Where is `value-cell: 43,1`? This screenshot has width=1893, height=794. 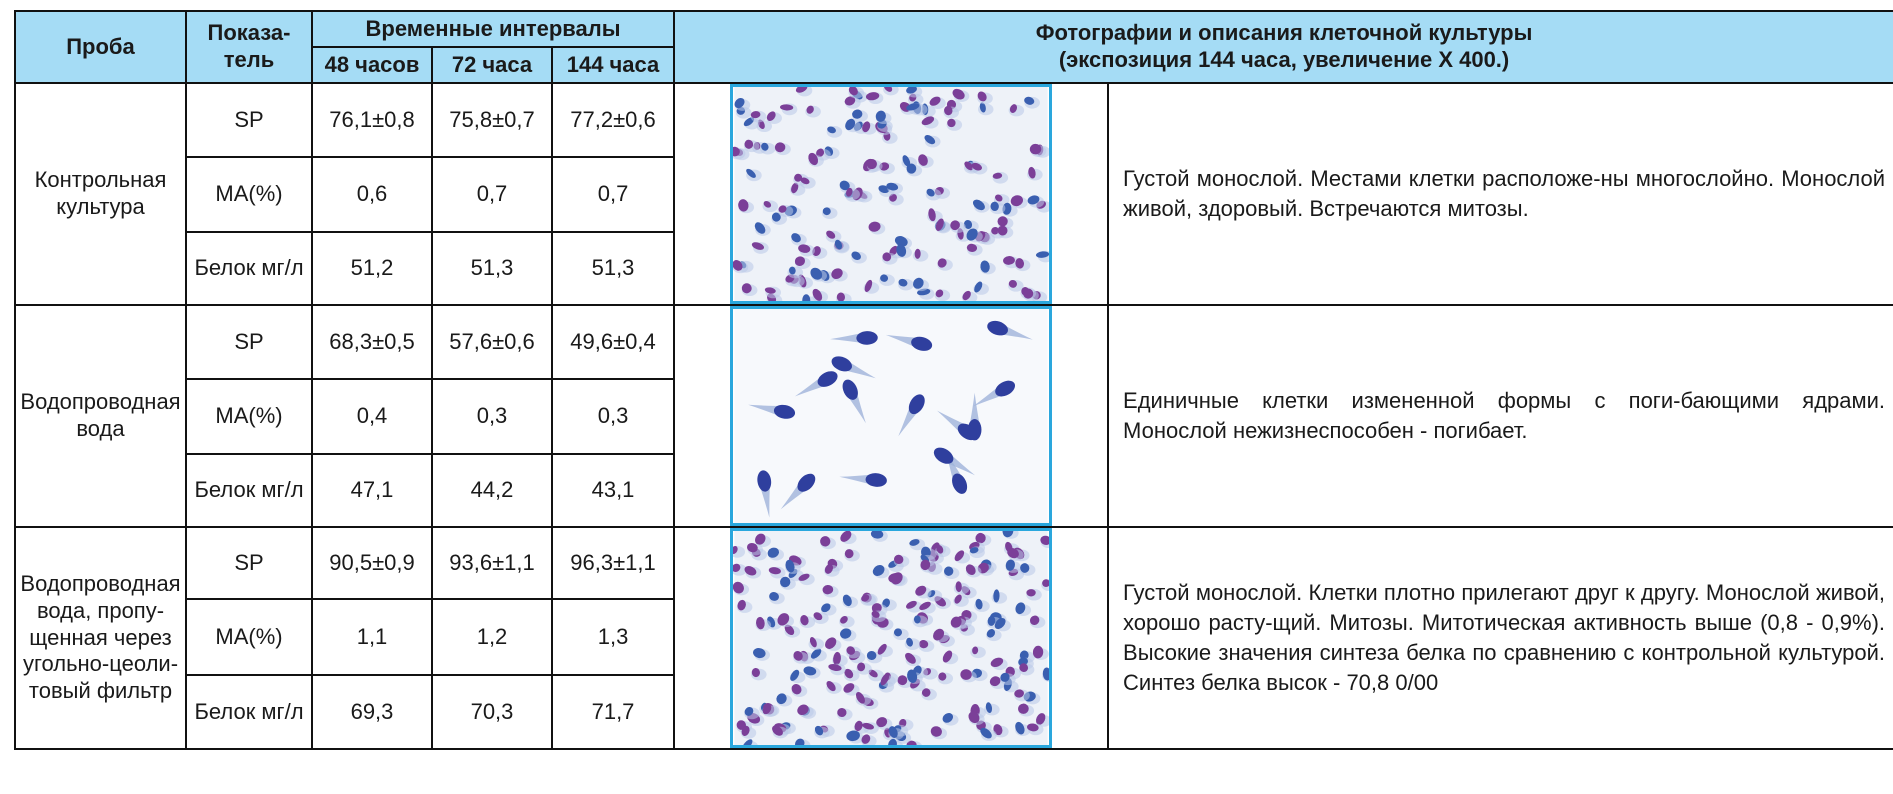 value-cell: 43,1 is located at coordinates (613, 490).